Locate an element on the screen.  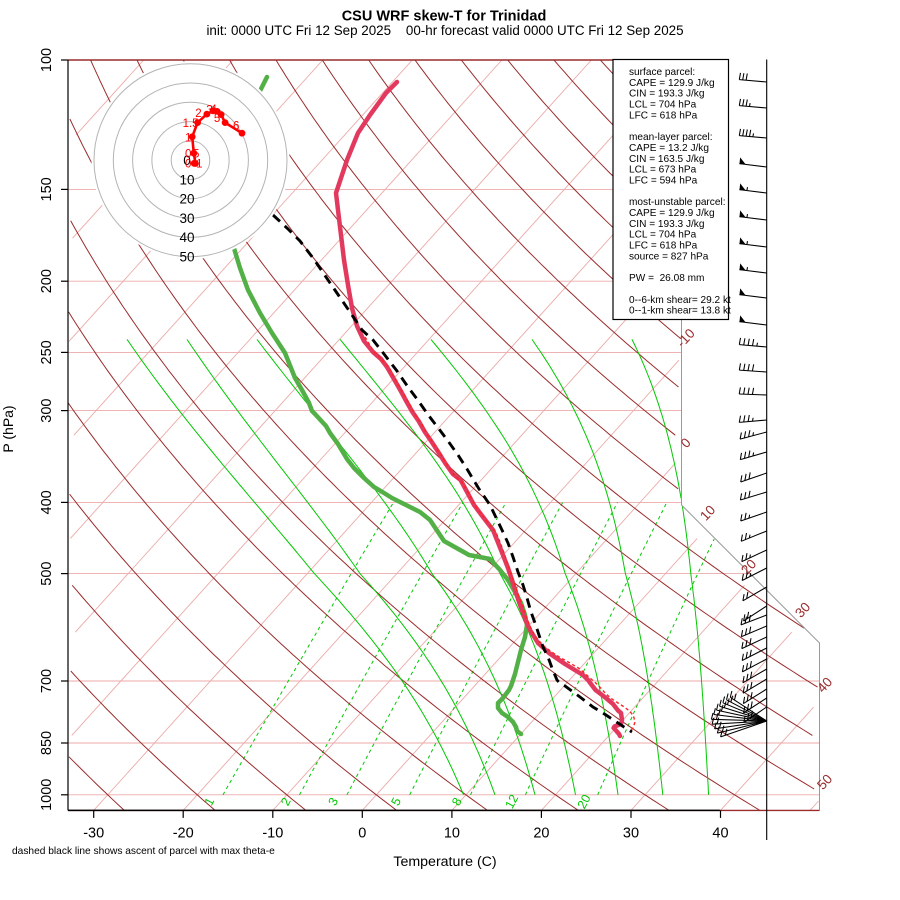
svg-text: 2 is located at coordinates (198, 114).